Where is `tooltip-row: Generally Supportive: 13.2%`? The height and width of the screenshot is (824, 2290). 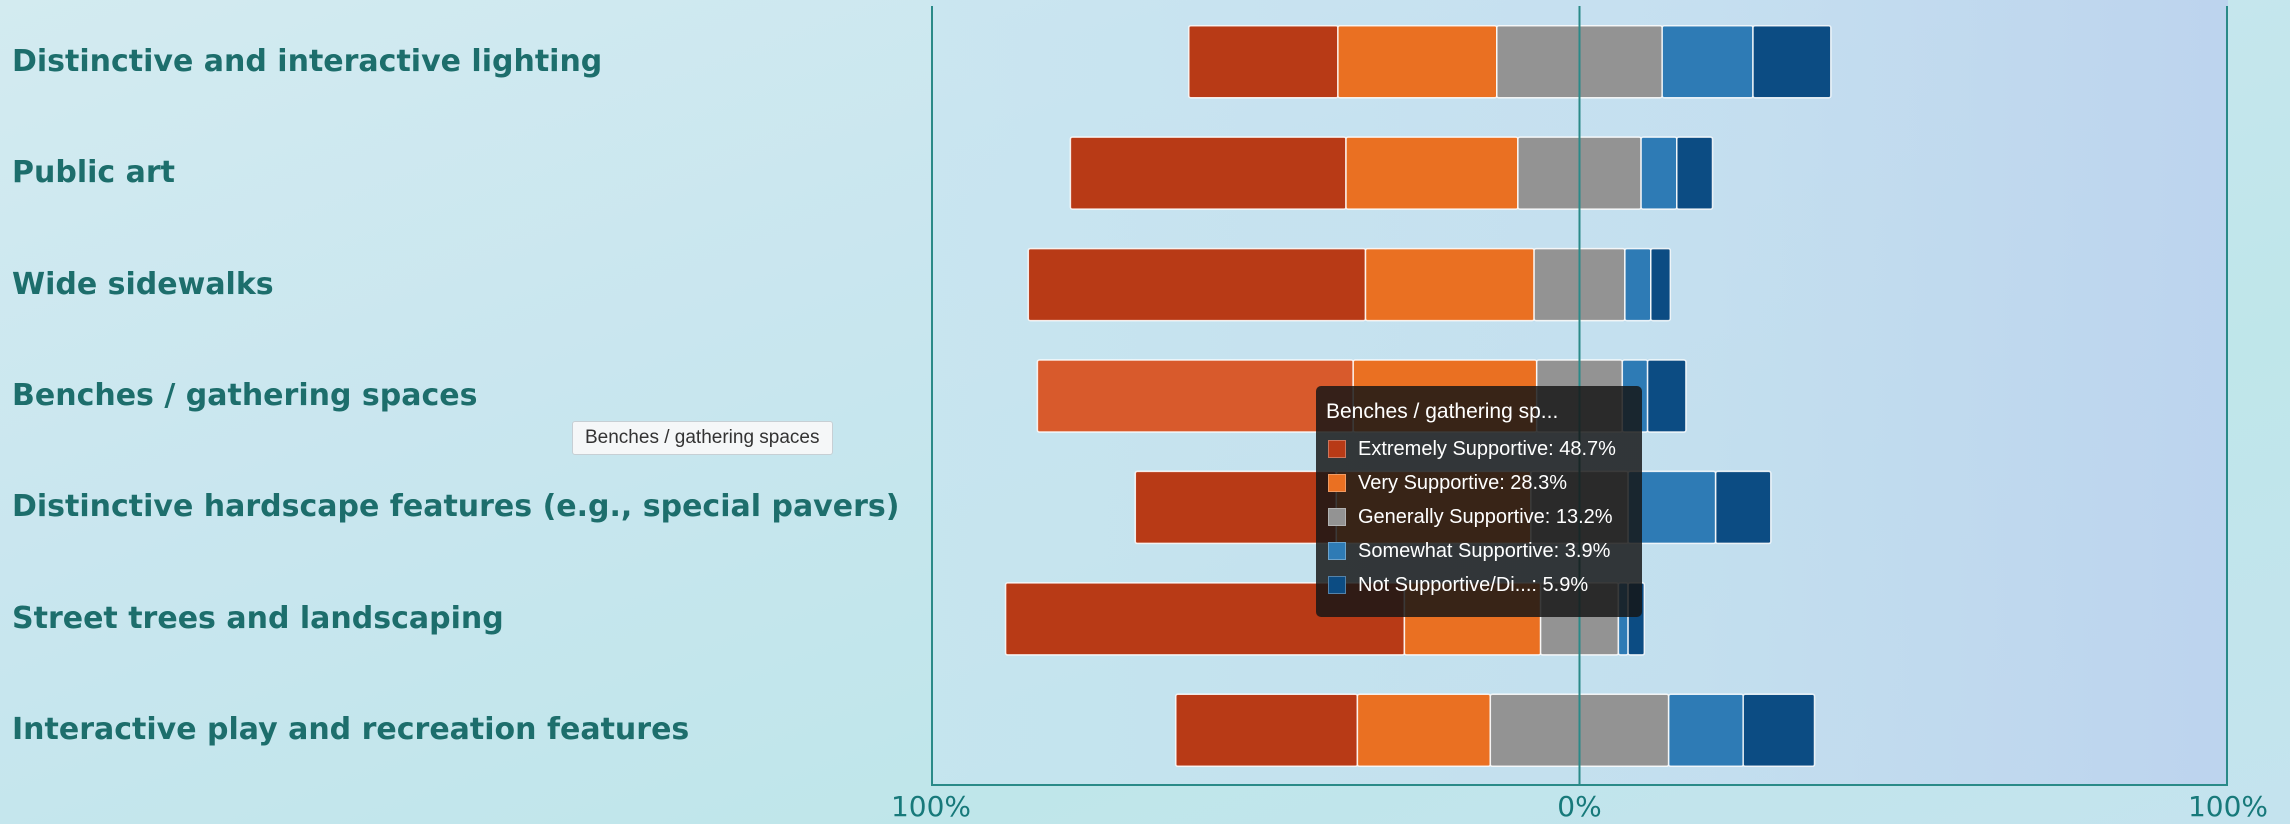
tooltip-row: Generally Supportive: 13.2% is located at coordinates (1479, 517).